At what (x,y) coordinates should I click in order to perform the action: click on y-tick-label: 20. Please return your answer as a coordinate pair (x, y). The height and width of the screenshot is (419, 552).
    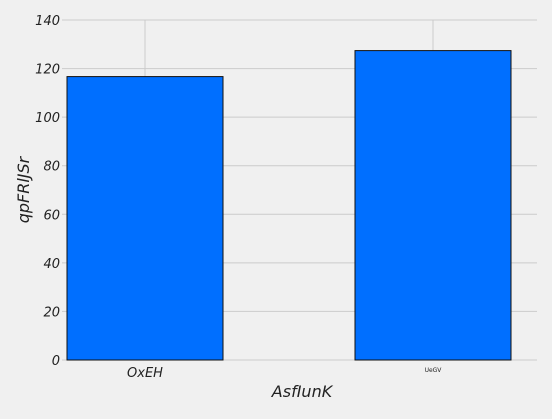
    Looking at the image, I should click on (51, 312).